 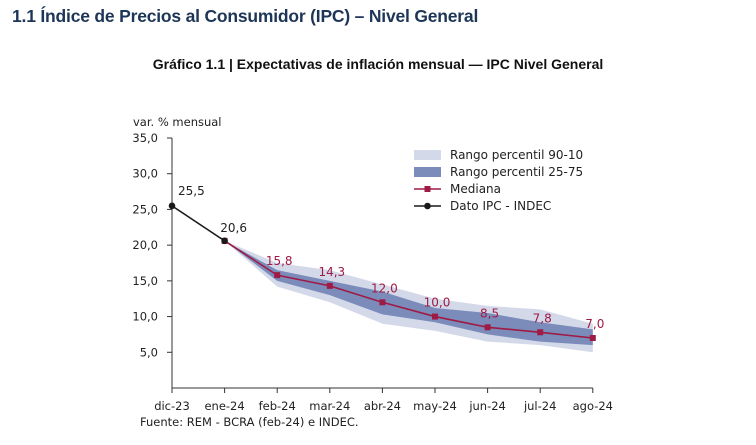 What do you see at coordinates (277, 406) in the screenshot?
I see `x-tick-label: feb-24` at bounding box center [277, 406].